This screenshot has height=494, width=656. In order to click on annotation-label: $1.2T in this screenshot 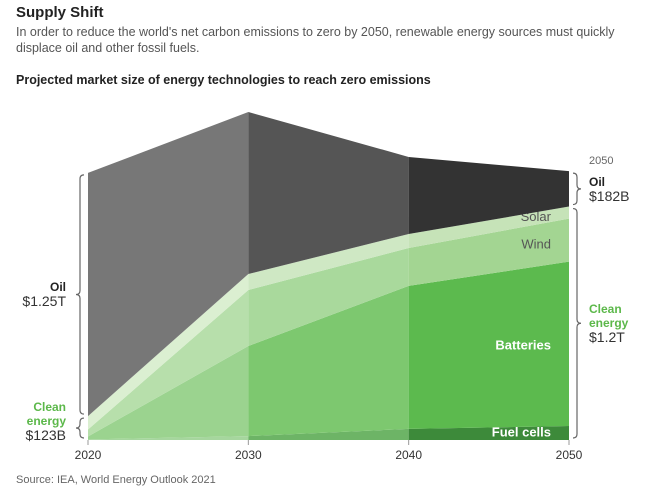, I will do `click(607, 337)`.